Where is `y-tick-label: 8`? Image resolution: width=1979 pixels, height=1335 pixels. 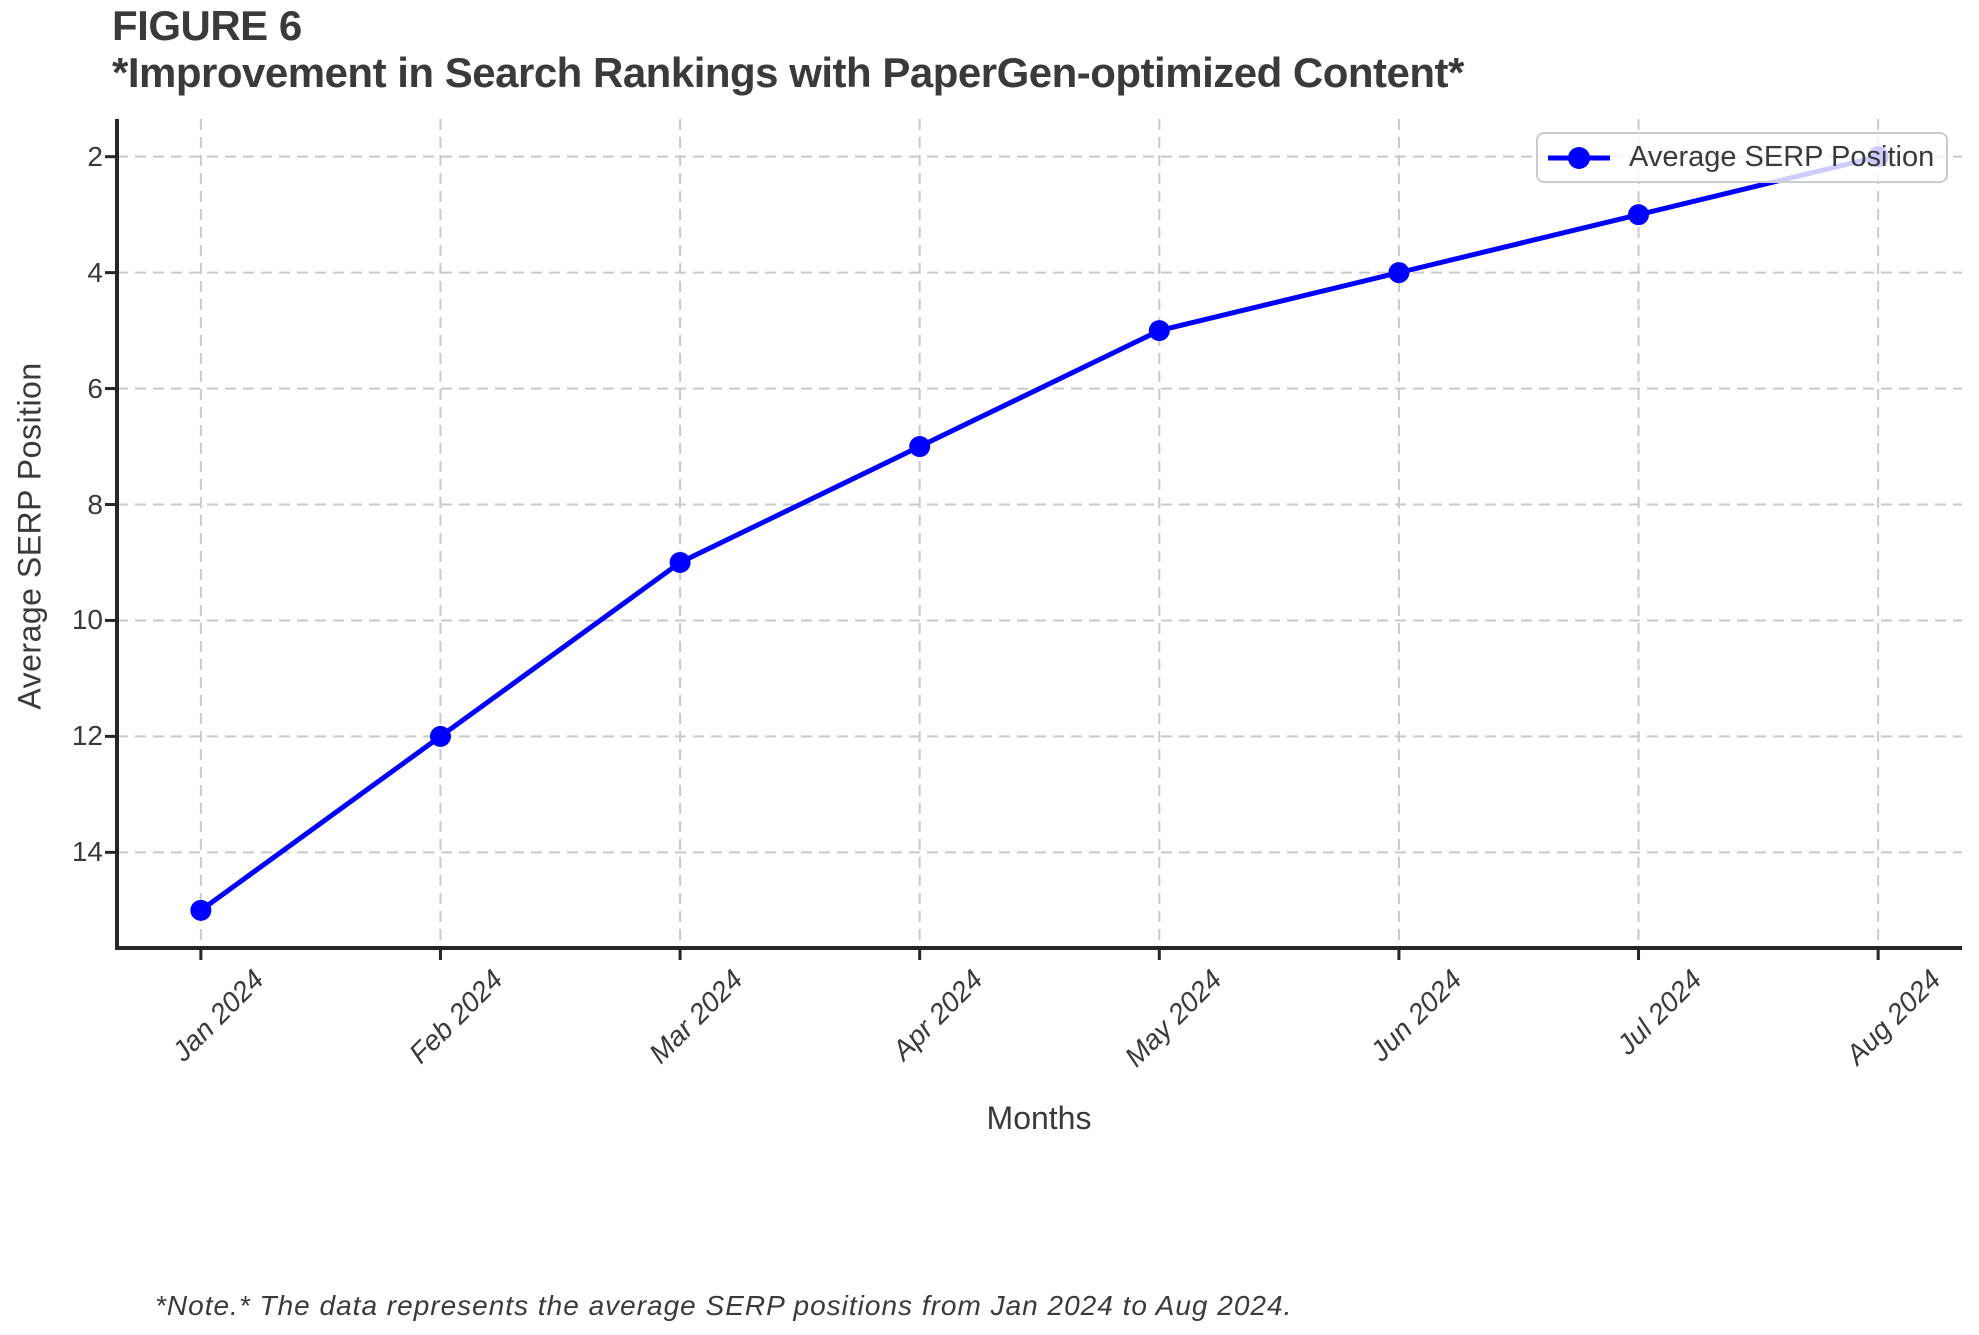
y-tick-label: 8 is located at coordinates (95, 504).